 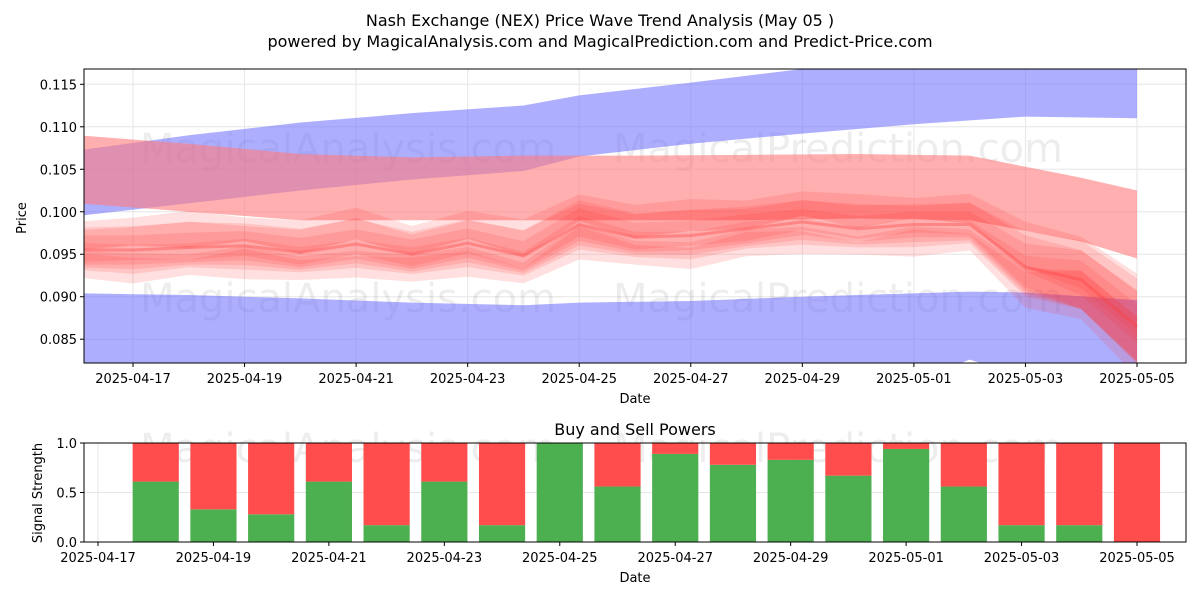 What do you see at coordinates (58, 298) in the screenshot?
I see `price-y-tick-label: 0.090` at bounding box center [58, 298].